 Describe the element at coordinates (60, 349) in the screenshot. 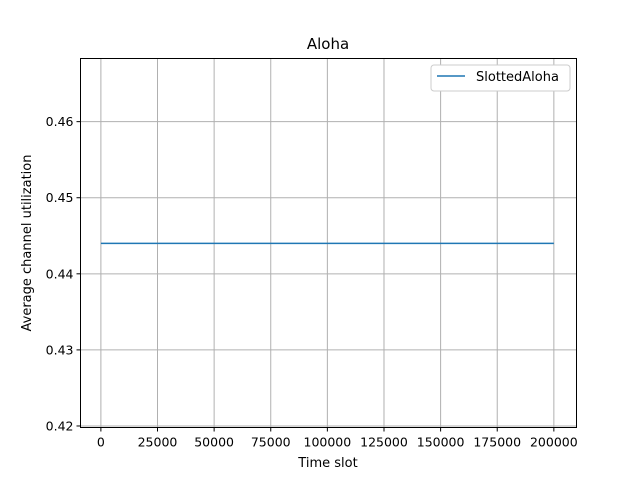

I see `y-tick-label: 0.43` at that location.